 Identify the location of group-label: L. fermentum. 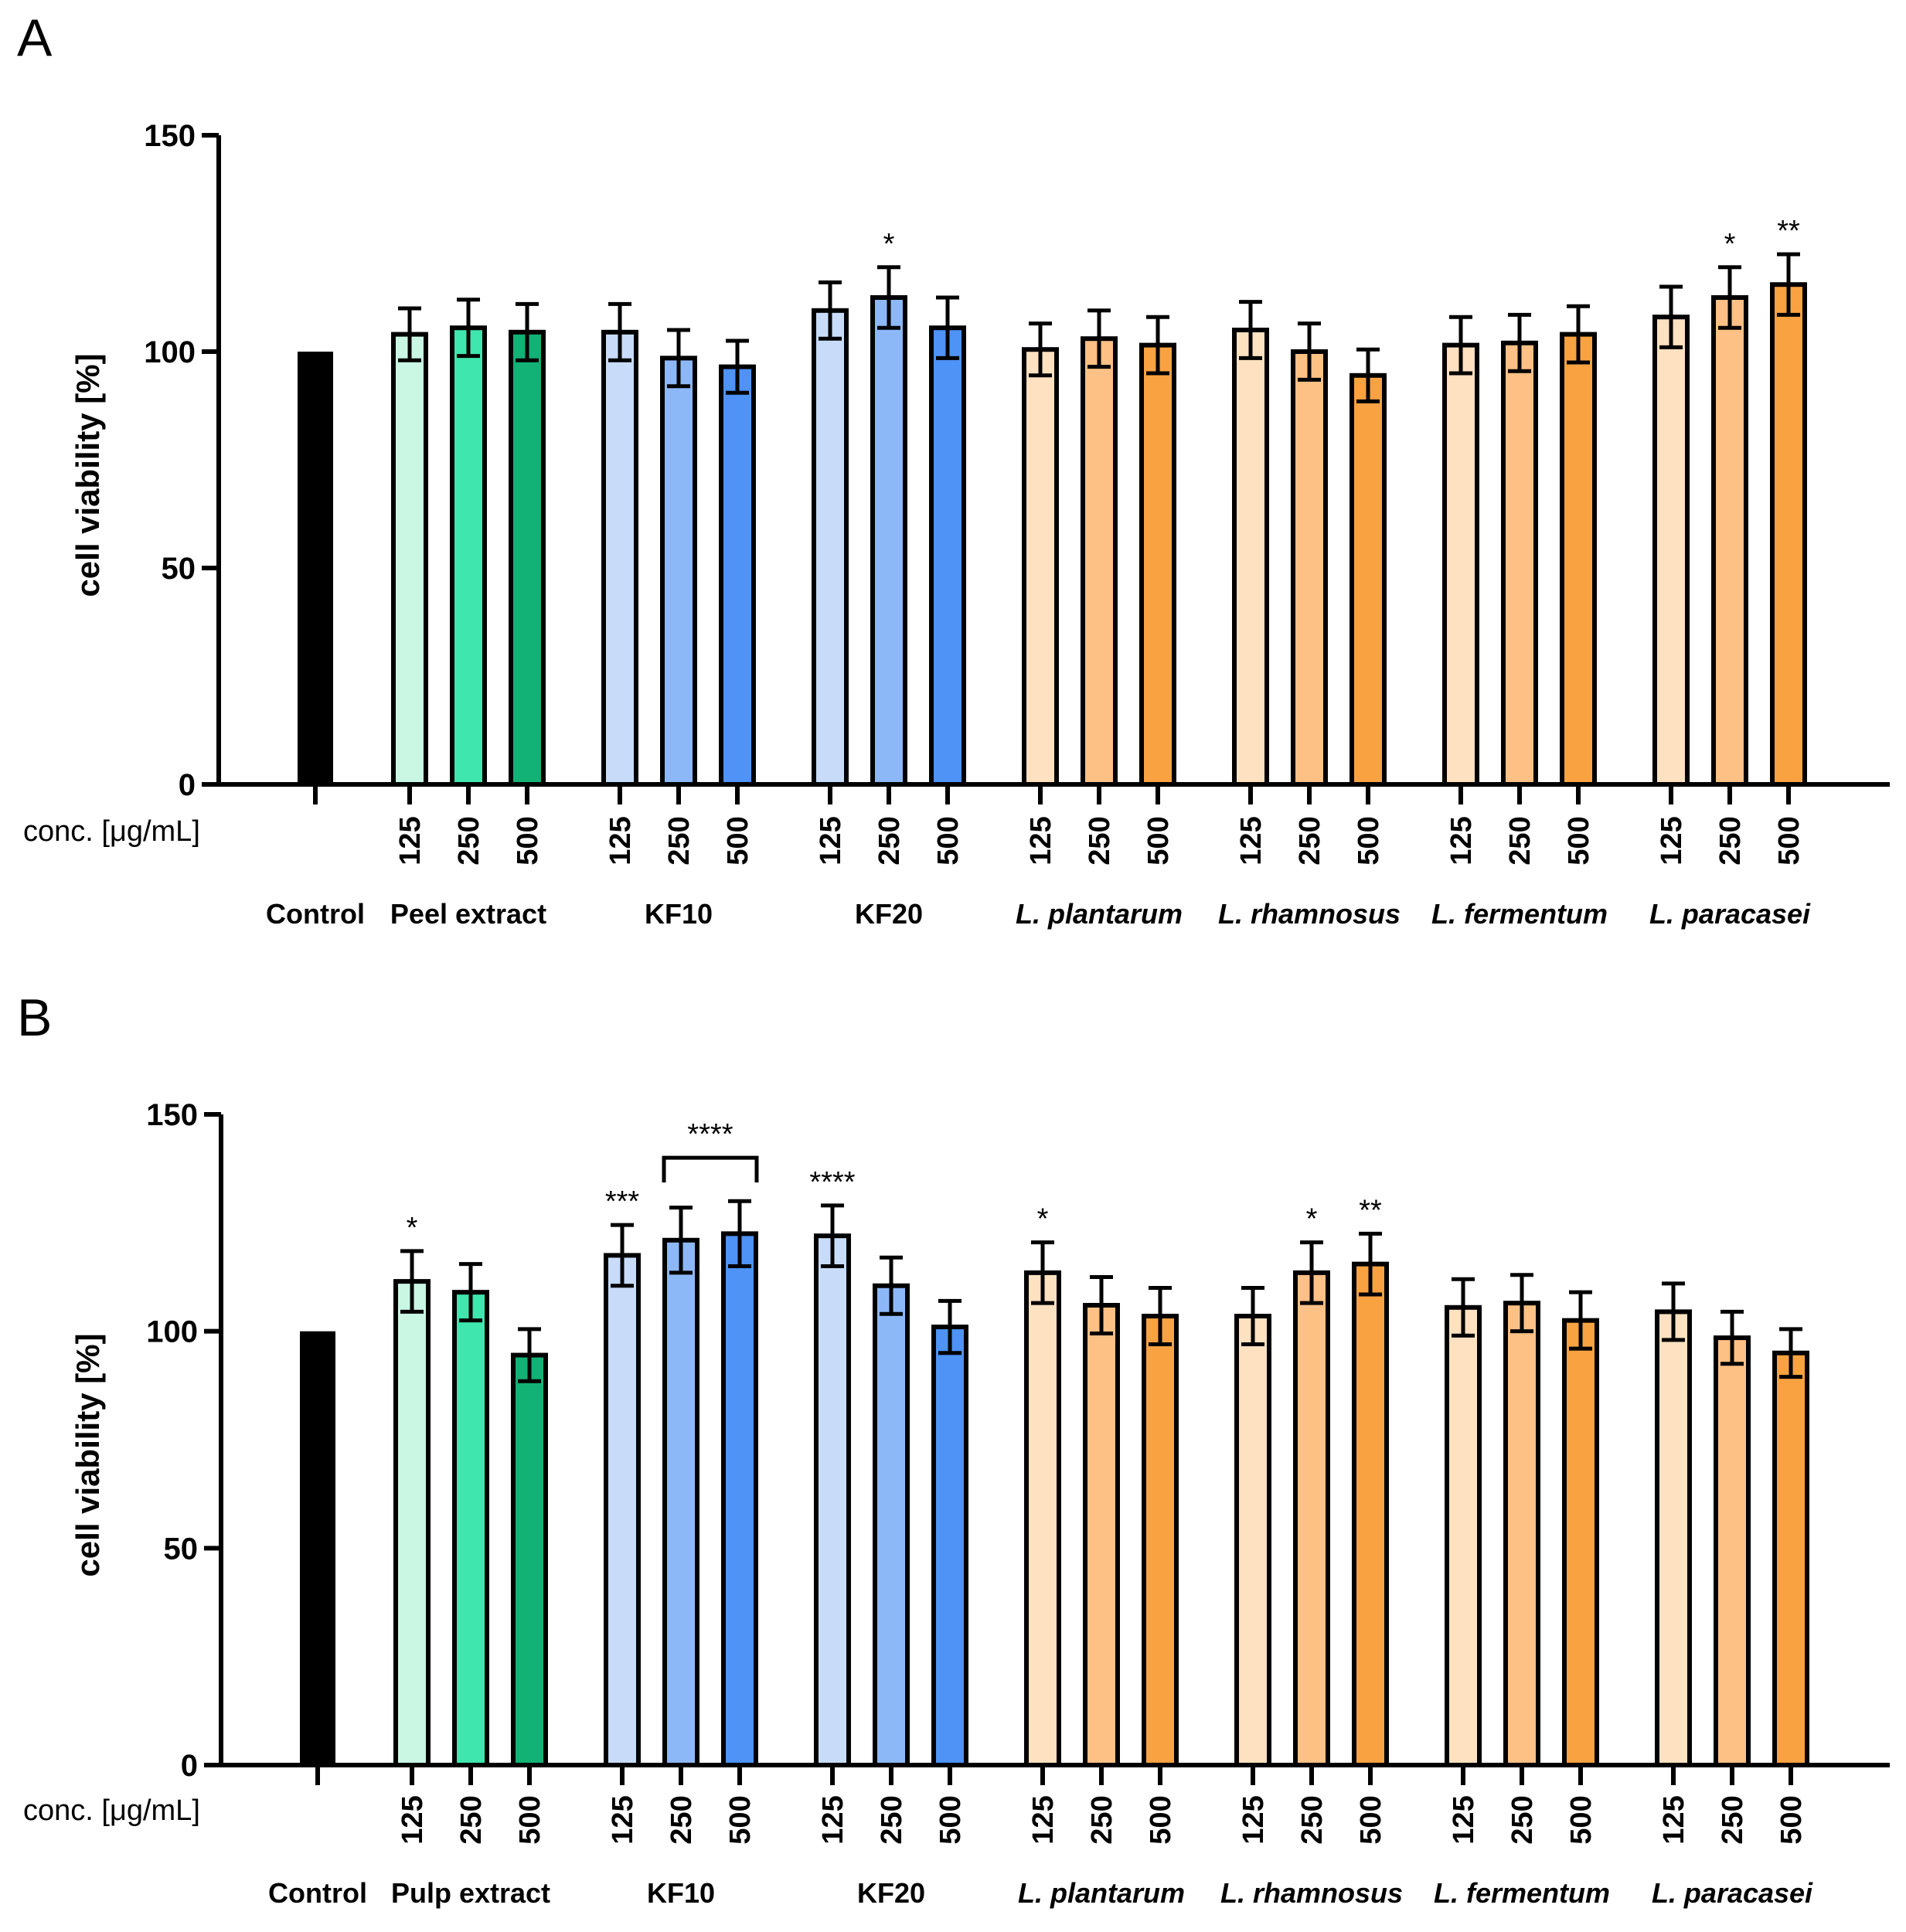
(1522, 1893).